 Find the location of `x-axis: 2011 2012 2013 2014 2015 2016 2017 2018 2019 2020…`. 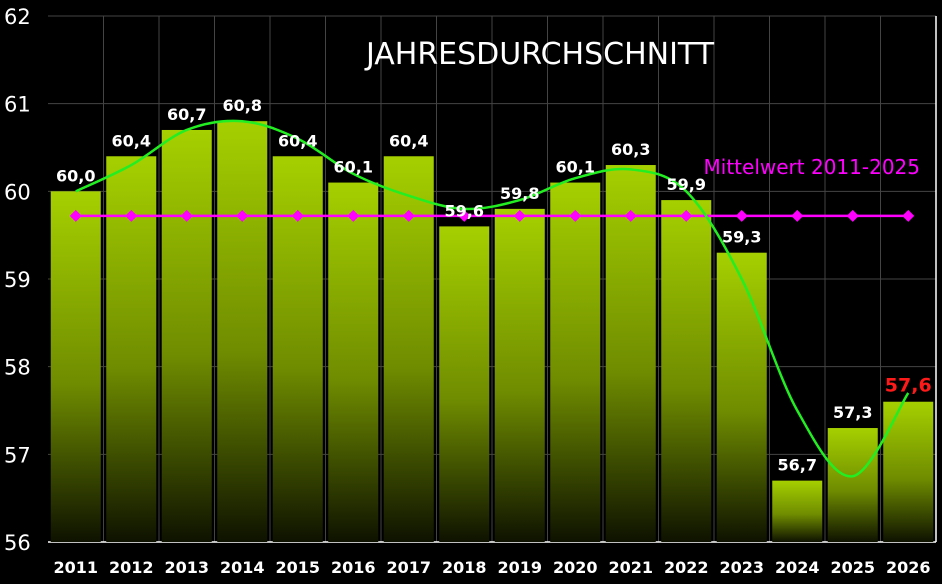

x-axis: 2011 2012 2013 2014 2015 2016 2017 2018 2019 2020… is located at coordinates (491, 567).